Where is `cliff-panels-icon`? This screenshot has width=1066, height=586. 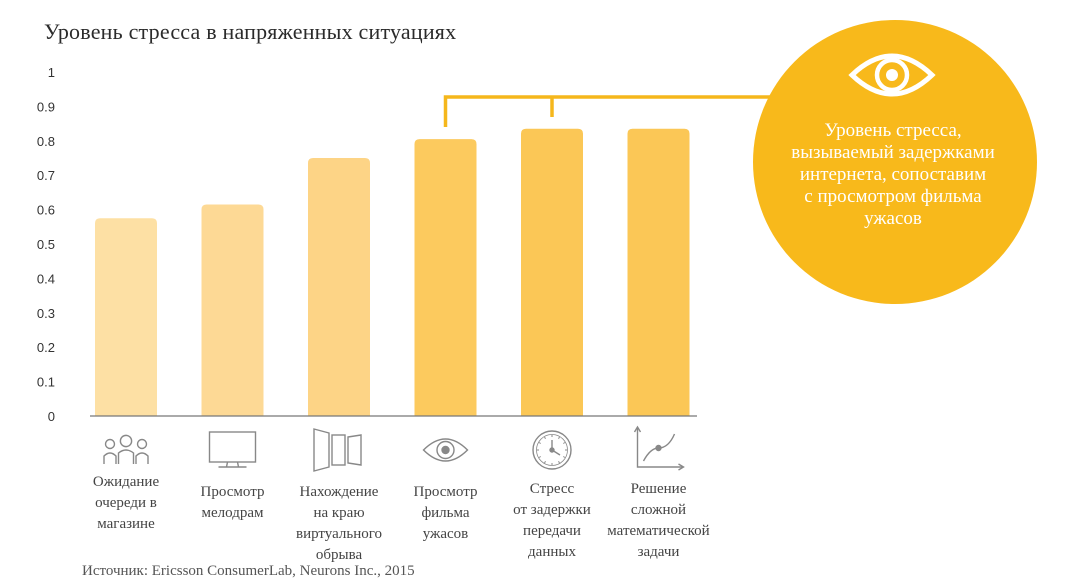 cliff-panels-icon is located at coordinates (337, 450).